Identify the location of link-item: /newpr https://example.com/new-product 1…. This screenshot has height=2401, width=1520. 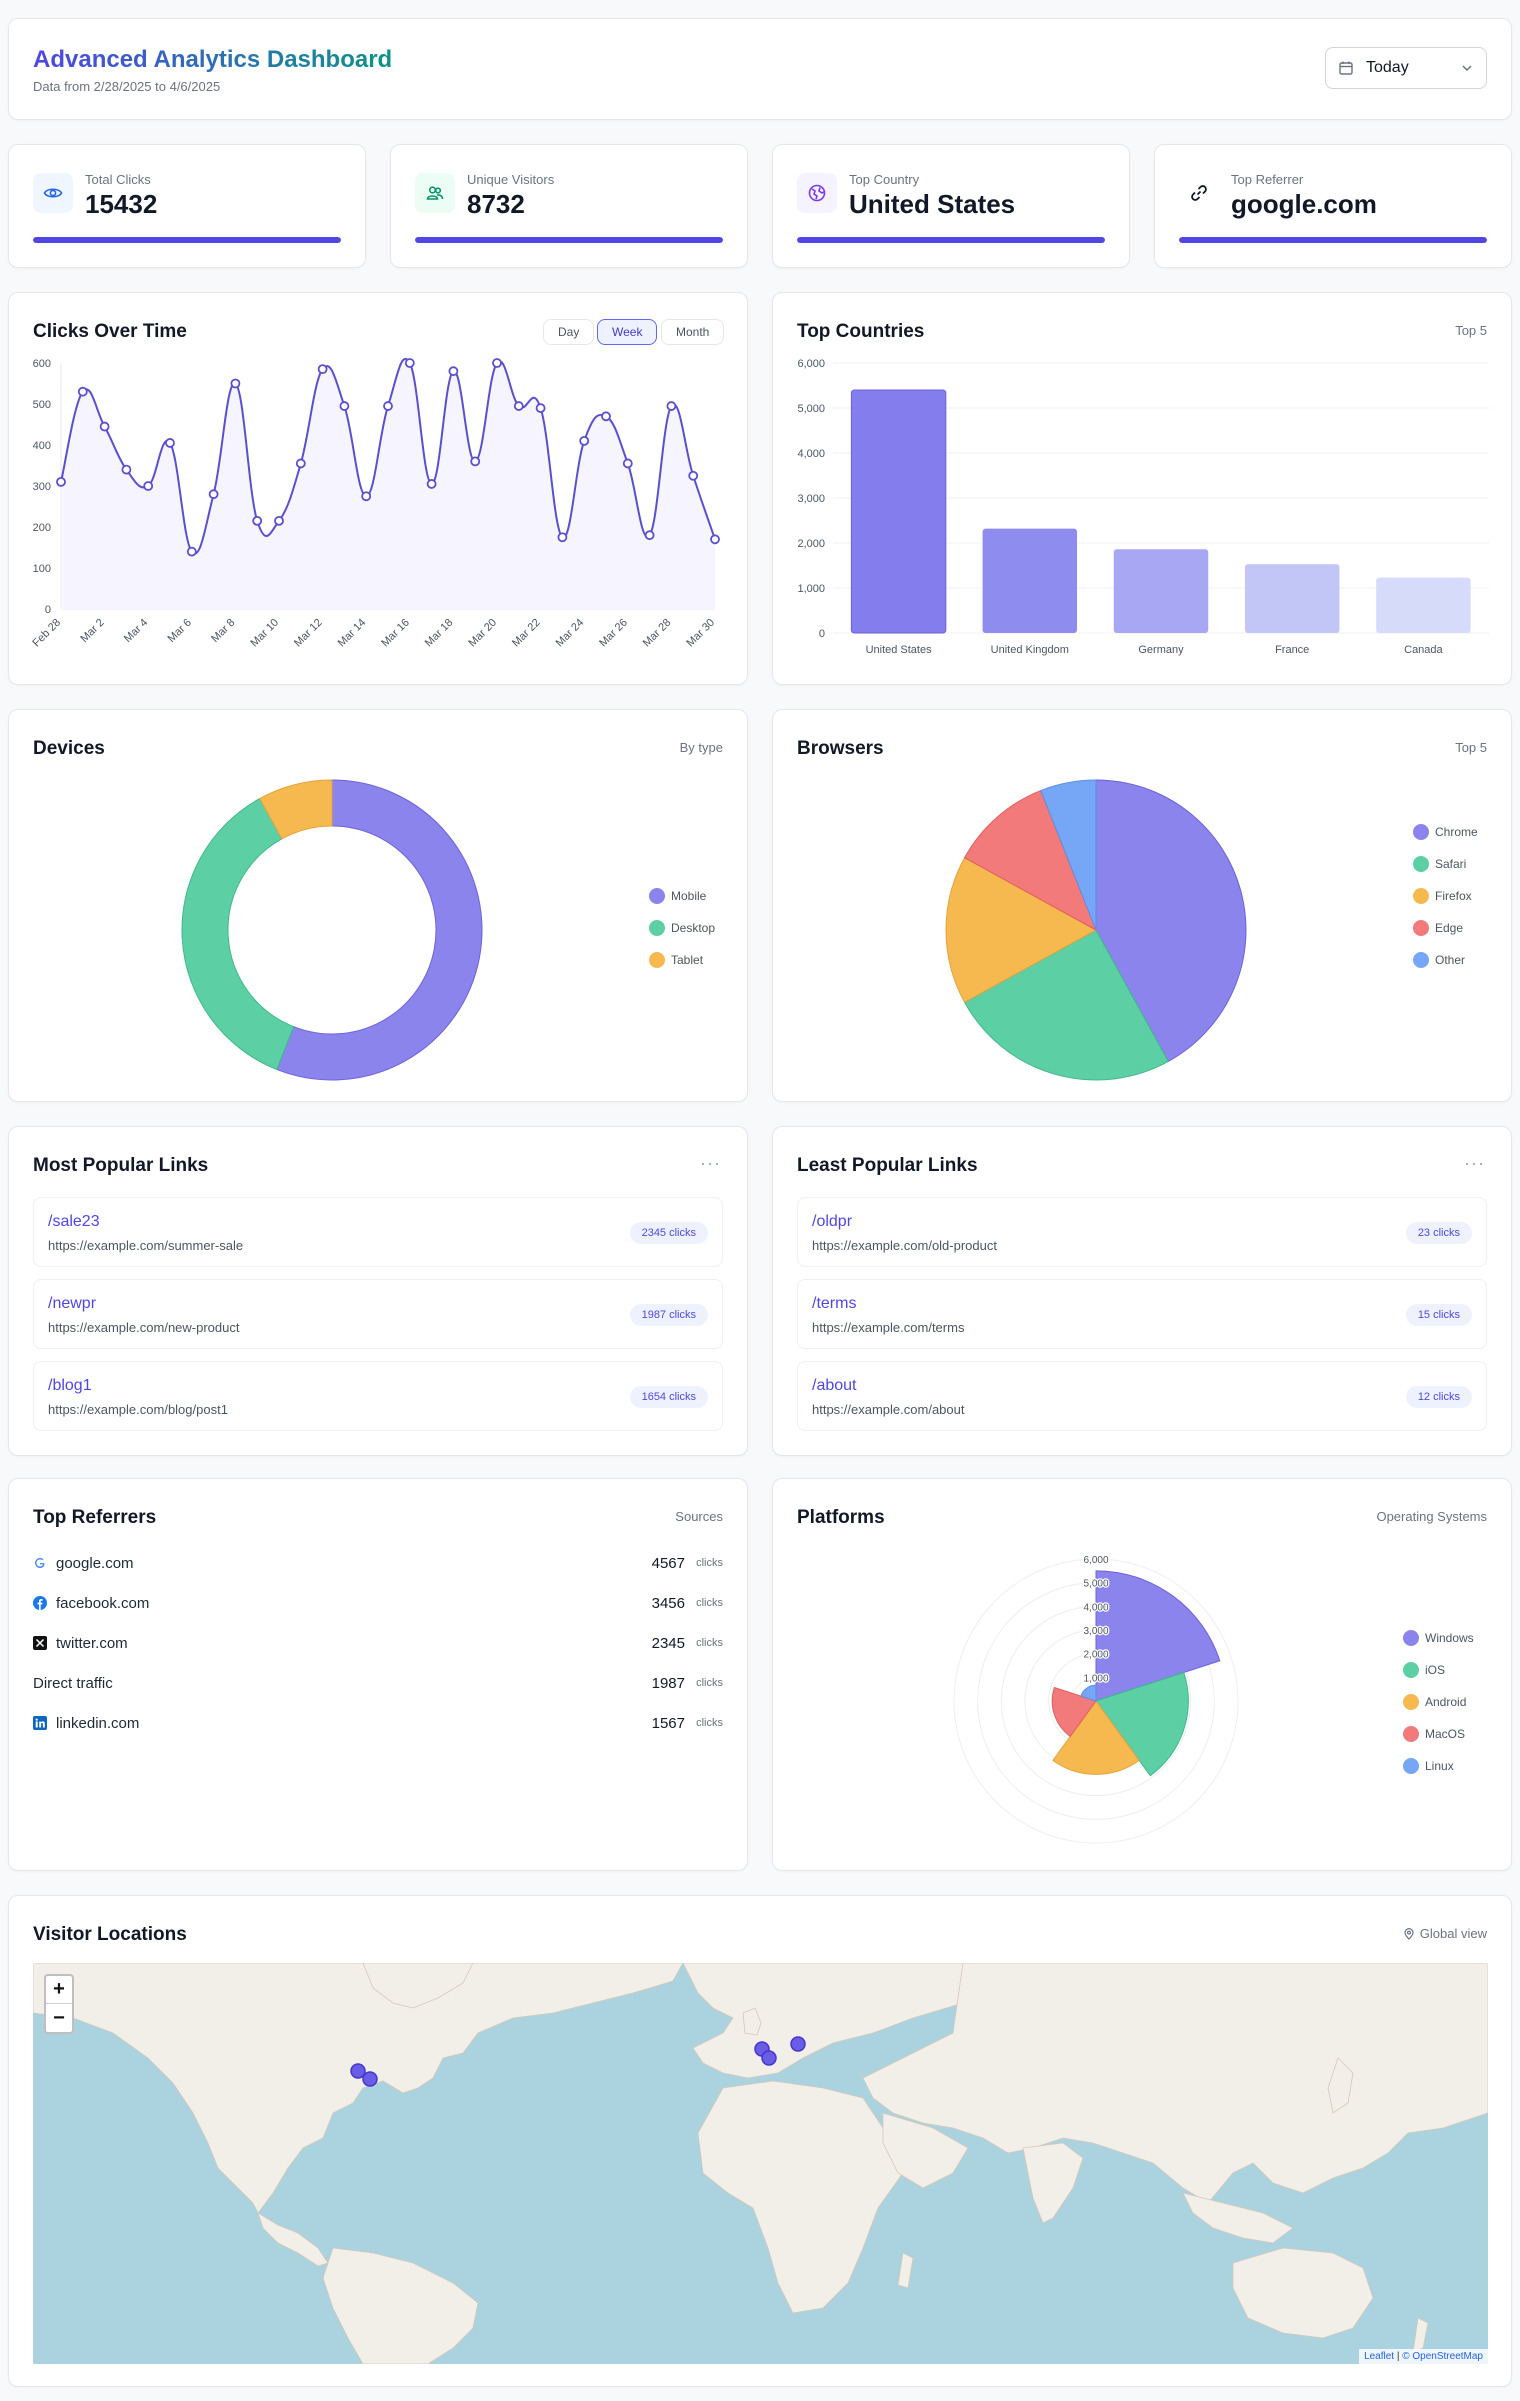
(378, 1314).